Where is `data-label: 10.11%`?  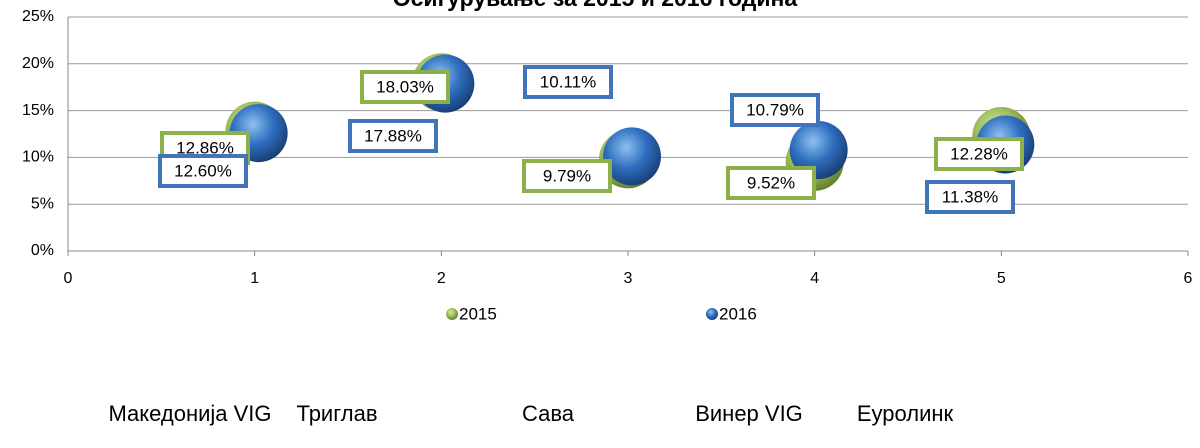
data-label: 10.11% is located at coordinates (568, 81).